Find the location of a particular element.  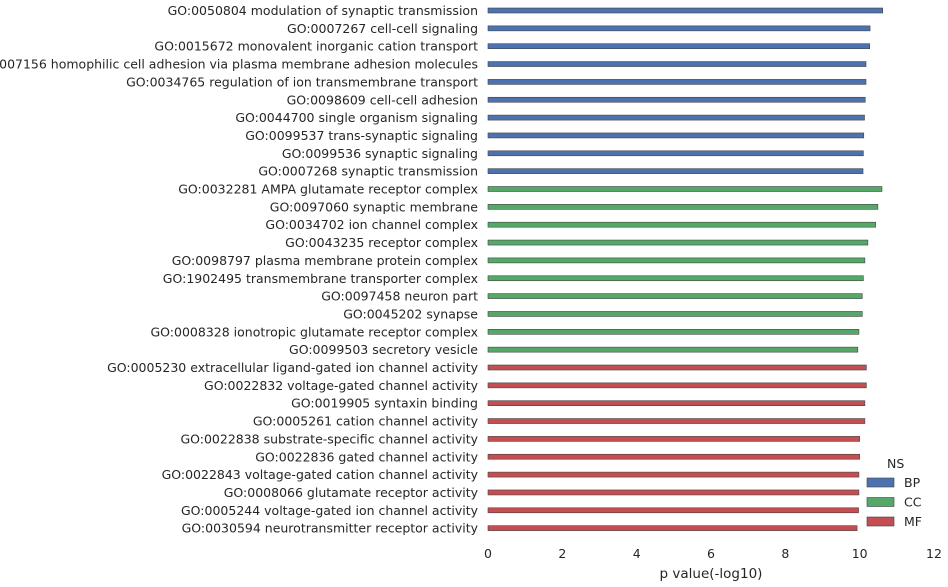

category-label: GO:0008066 glutamate receptor activity is located at coordinates (351, 492).